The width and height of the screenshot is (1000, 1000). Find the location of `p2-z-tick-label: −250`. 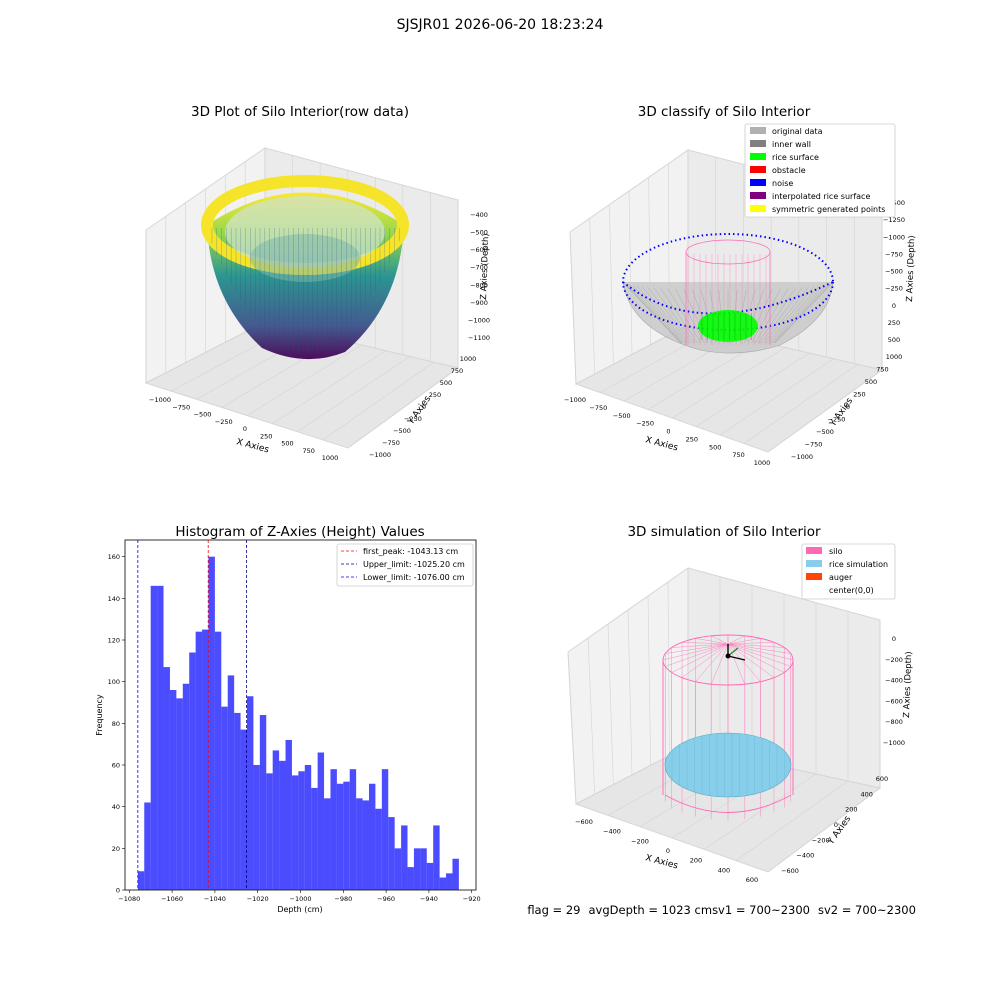

p2-z-tick-label: −250 is located at coordinates (894, 289).